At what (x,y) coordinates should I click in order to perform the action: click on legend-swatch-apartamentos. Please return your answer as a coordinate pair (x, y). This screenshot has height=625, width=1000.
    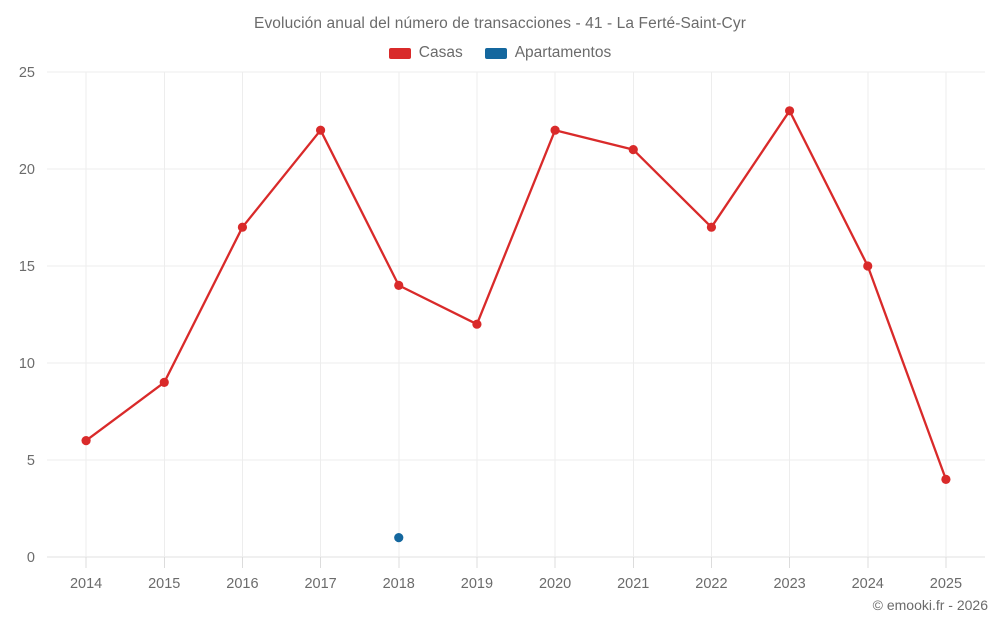
    Looking at the image, I should click on (495, 53).